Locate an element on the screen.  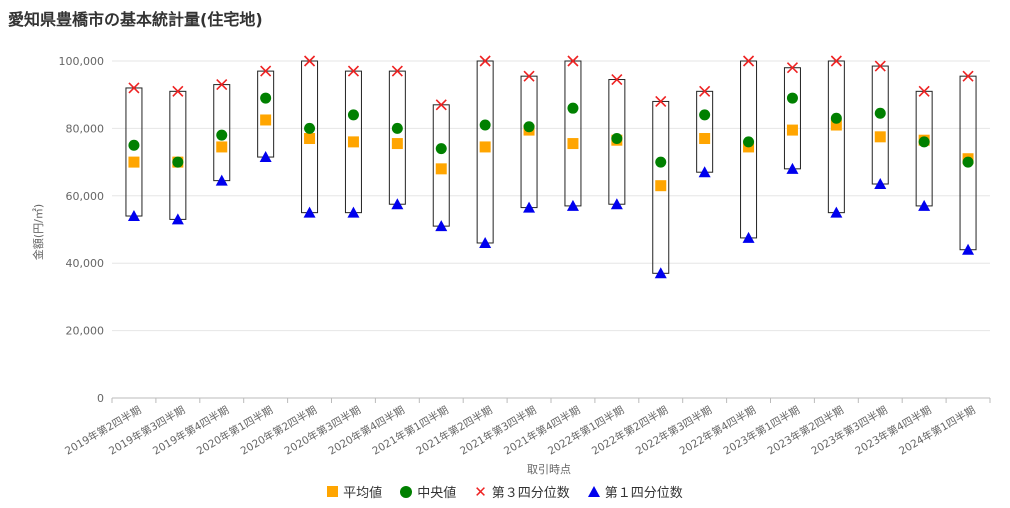
legend-item-median: 中央値 is located at coordinates (428, 491).